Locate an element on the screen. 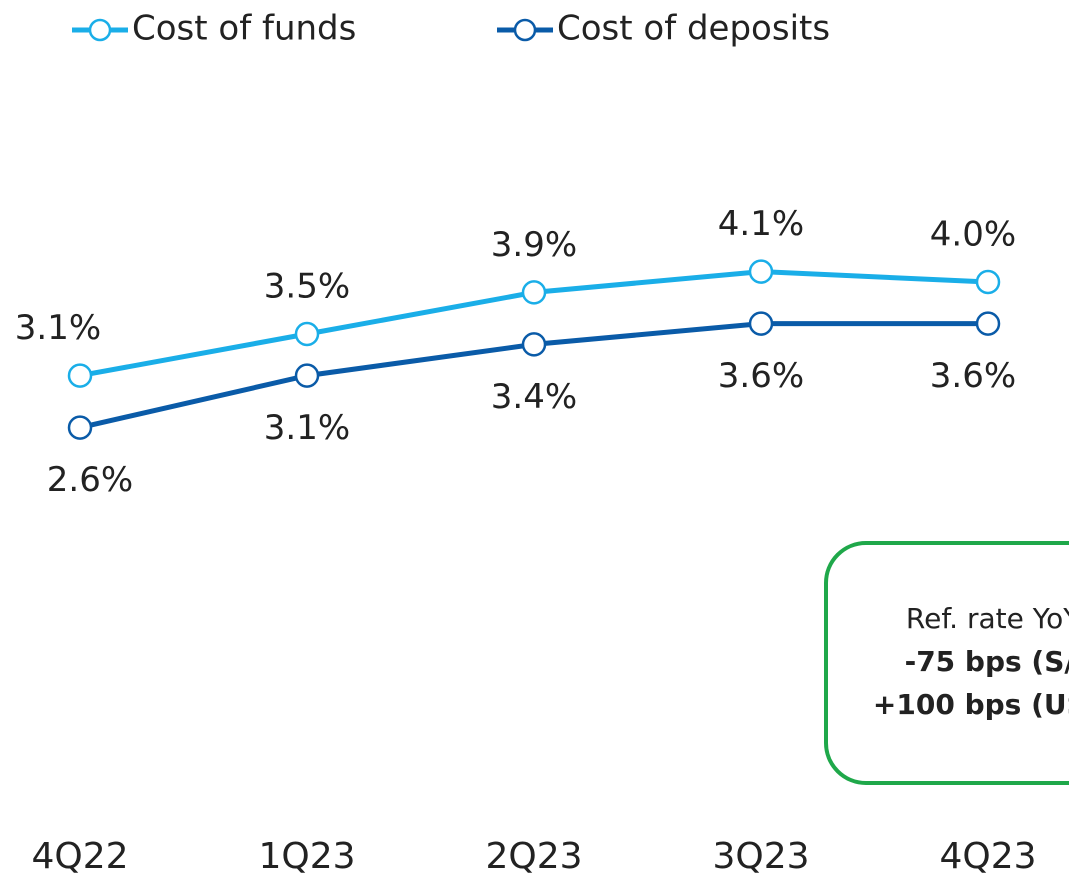 The image size is (1069, 879). legend-label: Cost of funds is located at coordinates (244, 29).